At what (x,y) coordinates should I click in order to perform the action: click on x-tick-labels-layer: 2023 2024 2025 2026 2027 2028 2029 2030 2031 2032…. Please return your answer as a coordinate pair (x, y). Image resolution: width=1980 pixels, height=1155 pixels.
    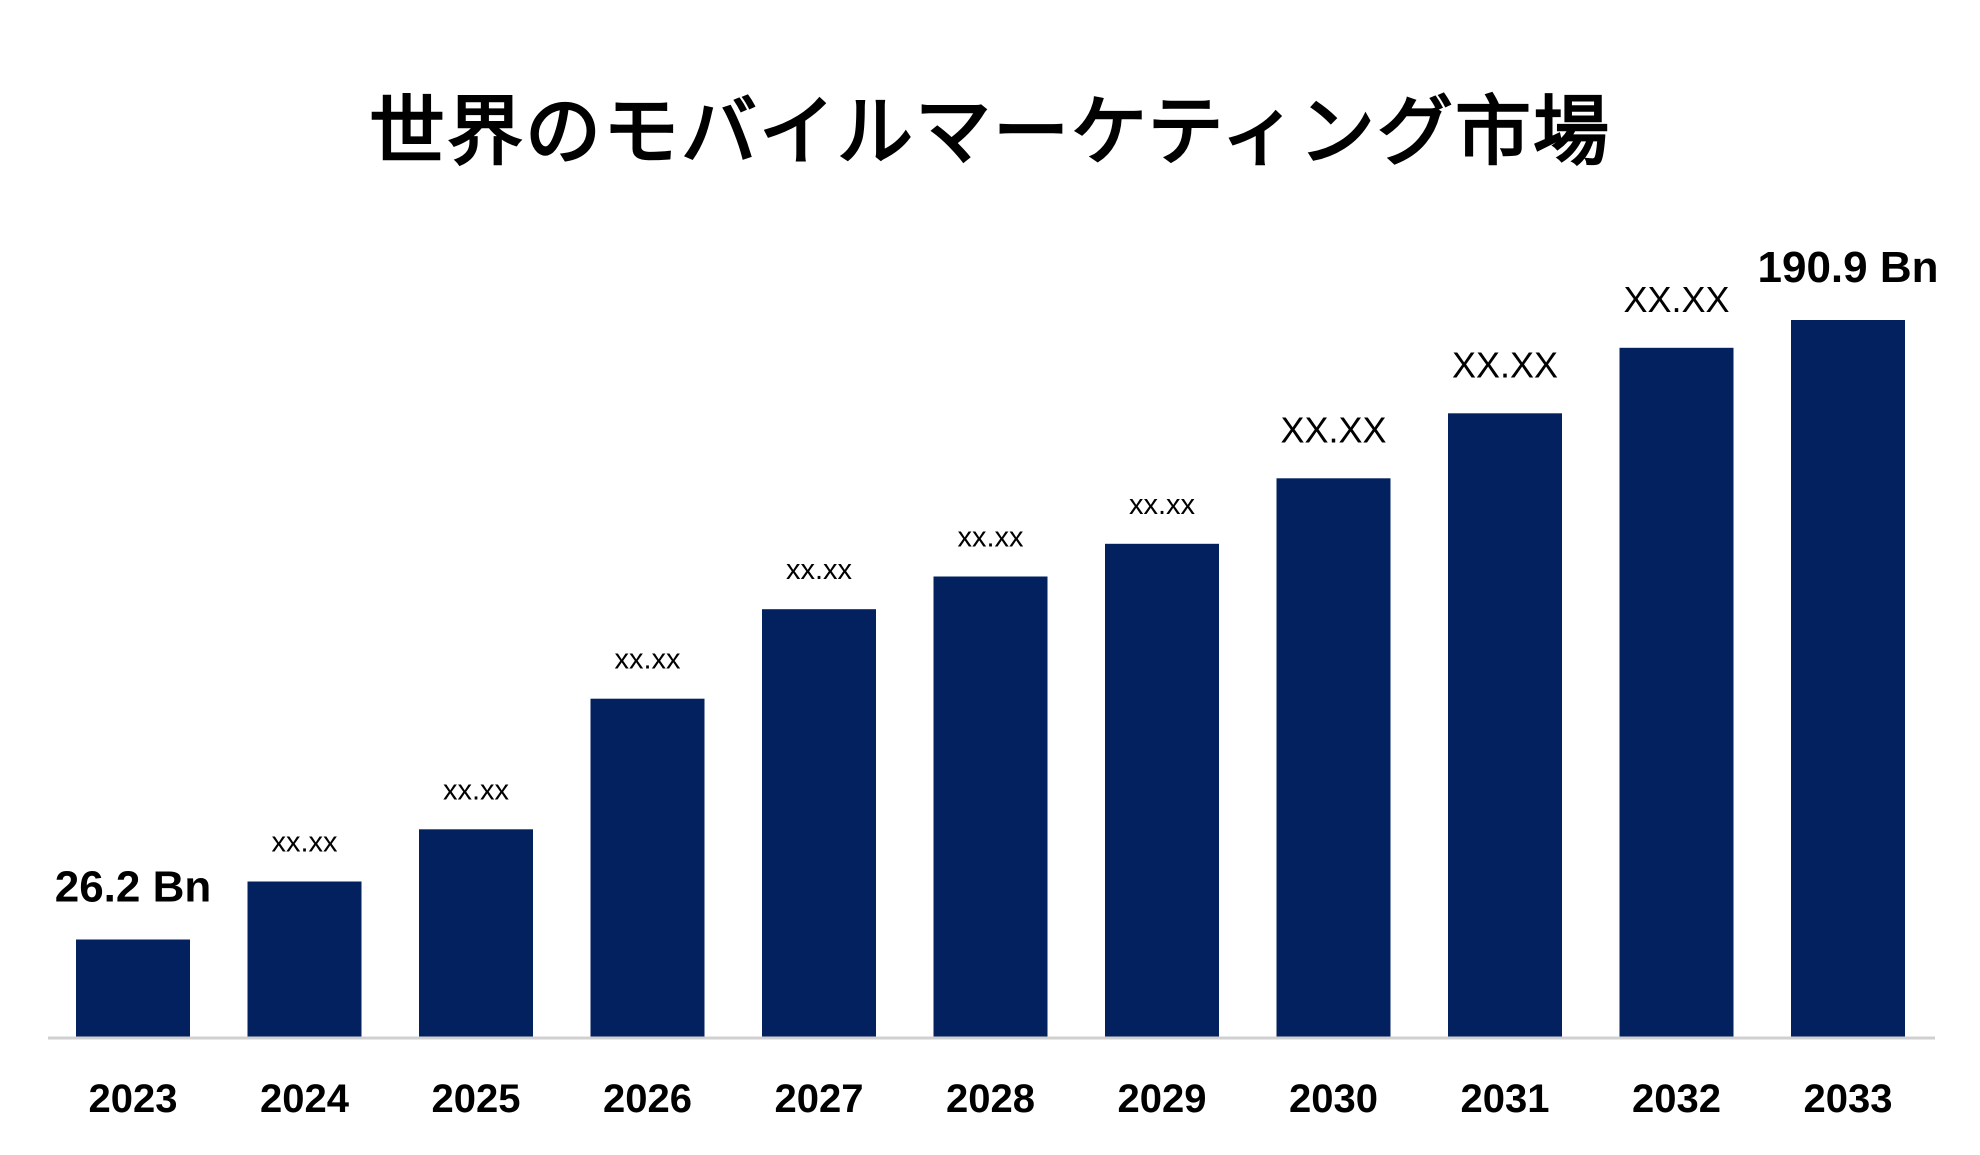
    Looking at the image, I should click on (991, 1099).